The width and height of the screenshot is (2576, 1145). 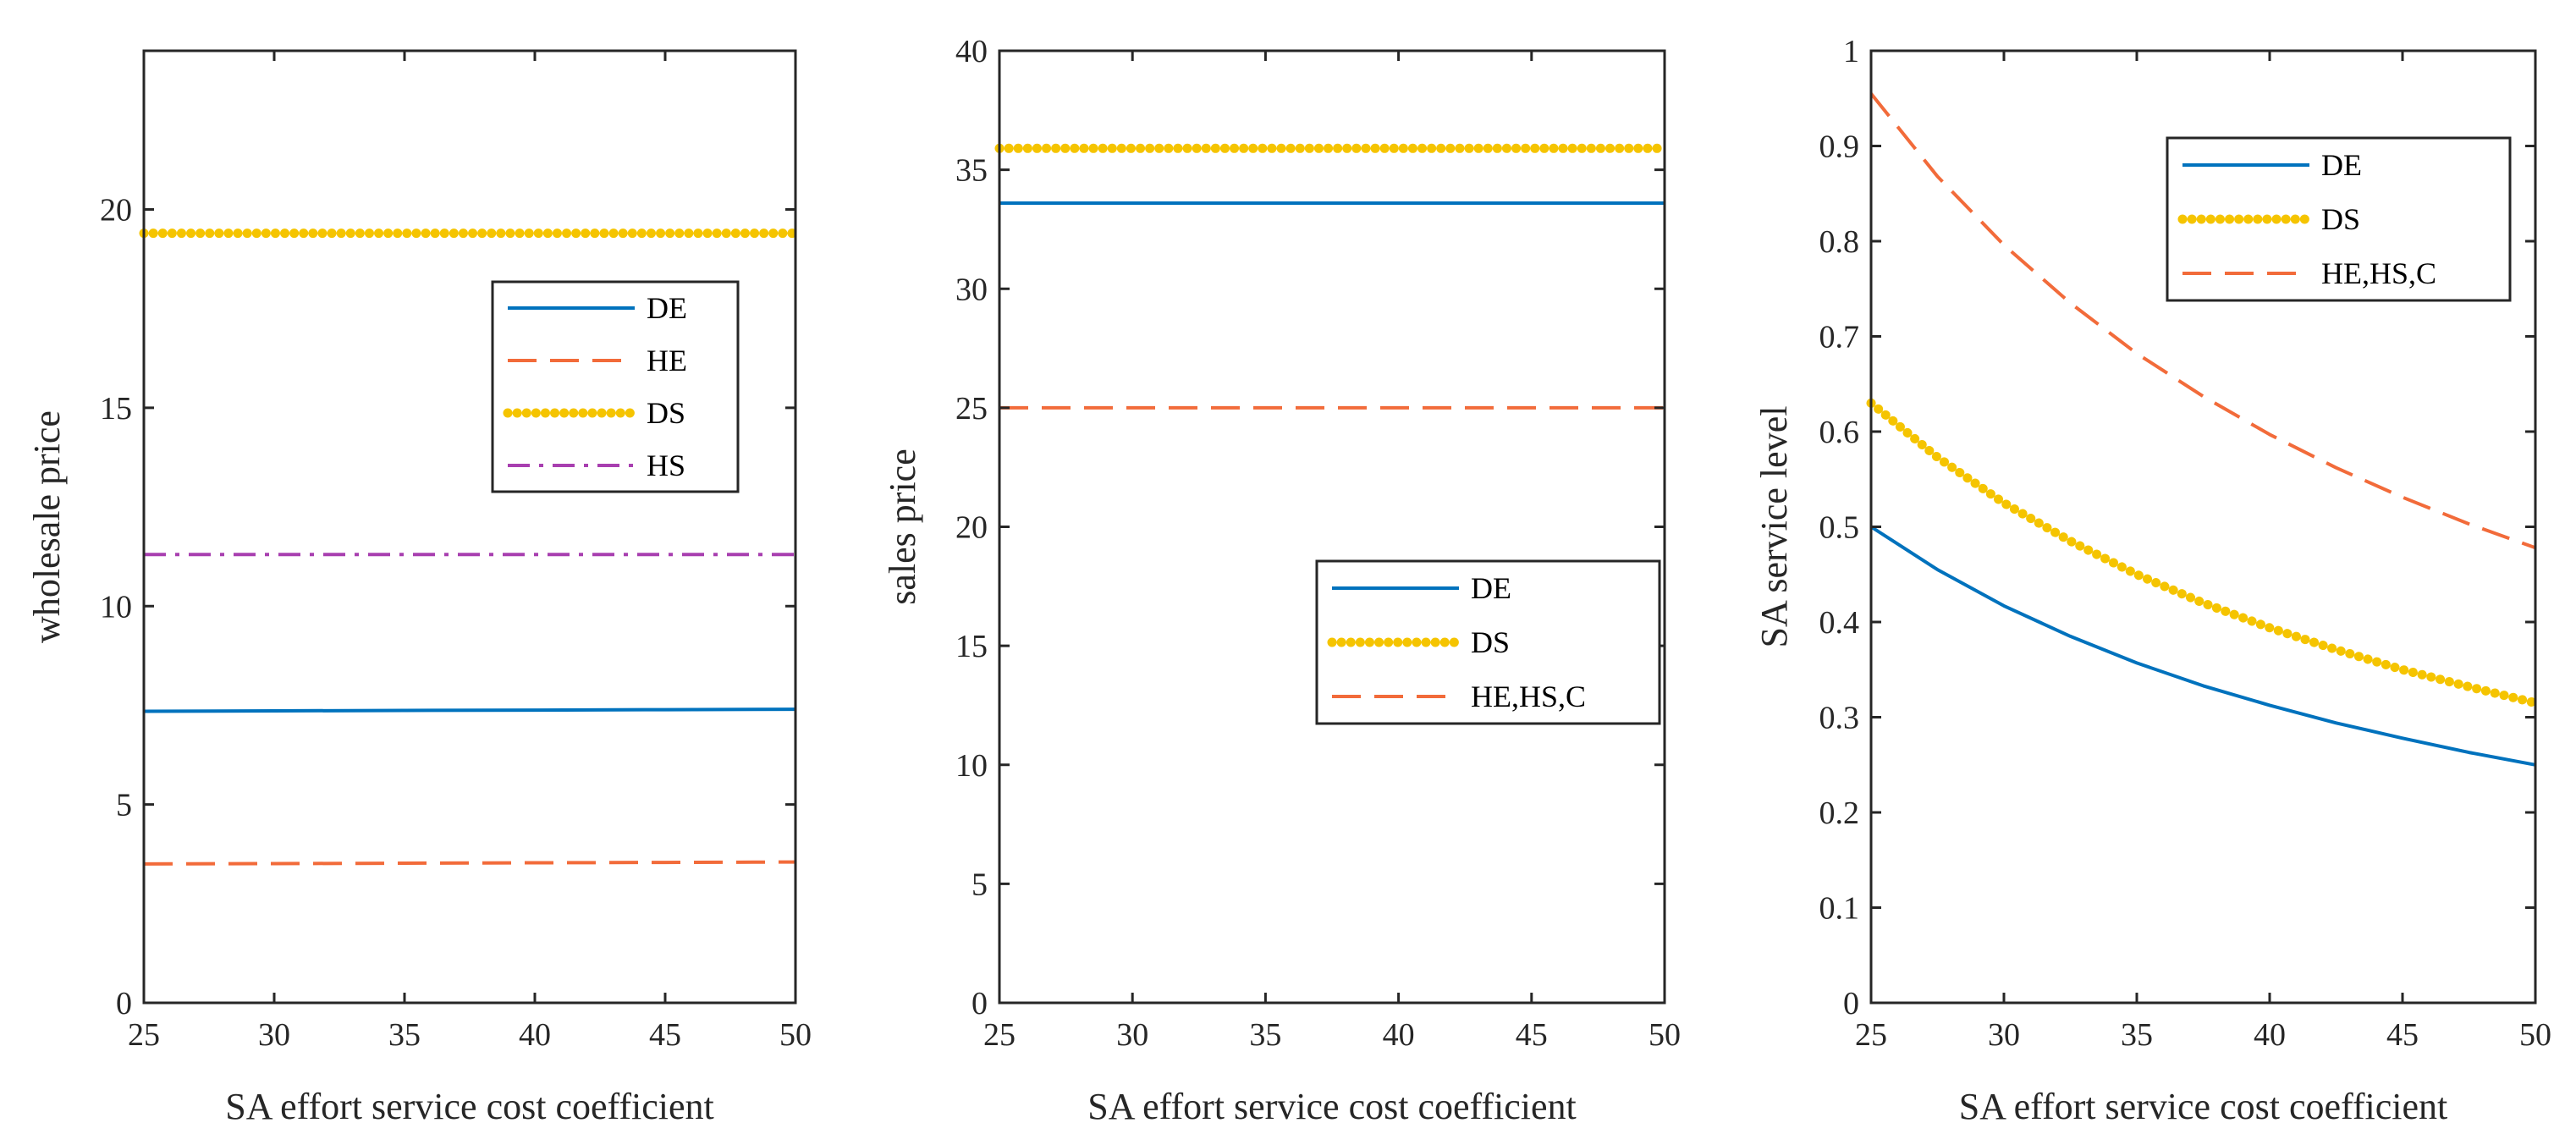 I want to click on y-tick-label: 30, so click(x=972, y=290).